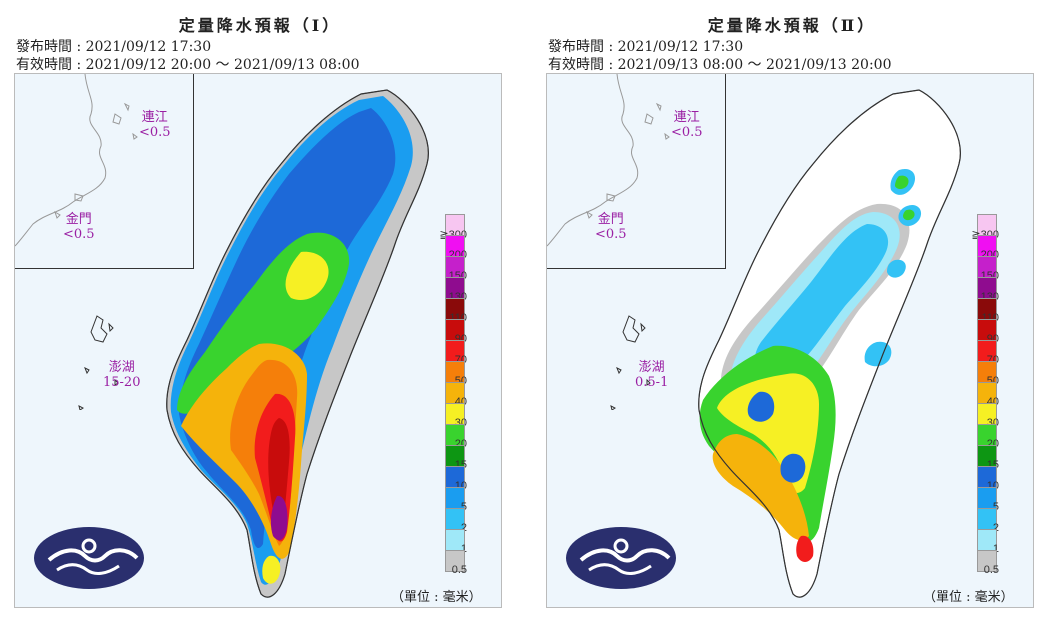  I want to click on penghu-value: 0.5-1, so click(652, 382).